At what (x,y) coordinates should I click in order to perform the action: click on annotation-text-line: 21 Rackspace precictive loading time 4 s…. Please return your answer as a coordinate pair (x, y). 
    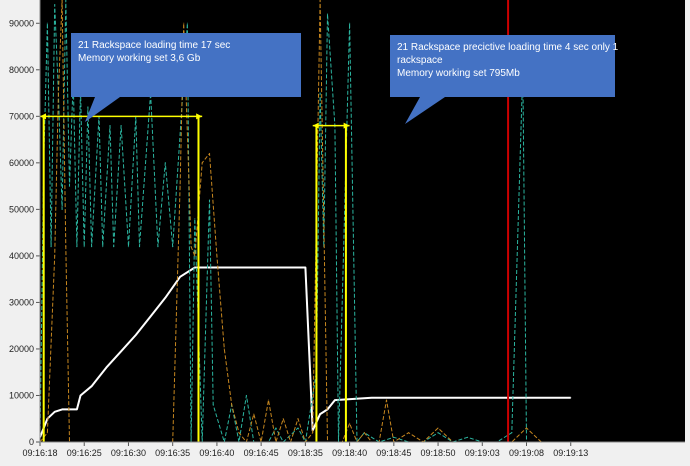
    Looking at the image, I should click on (508, 47).